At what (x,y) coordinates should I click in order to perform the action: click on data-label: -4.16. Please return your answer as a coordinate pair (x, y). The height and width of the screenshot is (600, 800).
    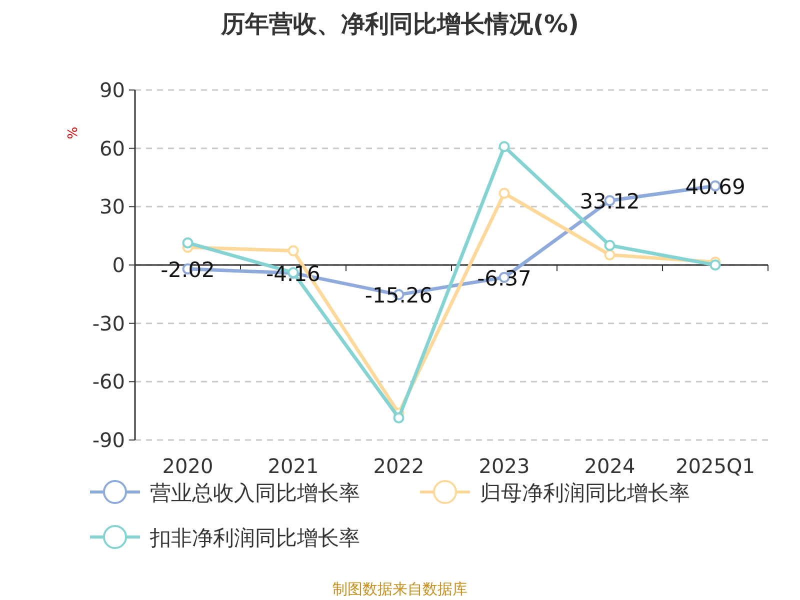
    Looking at the image, I should click on (293, 274).